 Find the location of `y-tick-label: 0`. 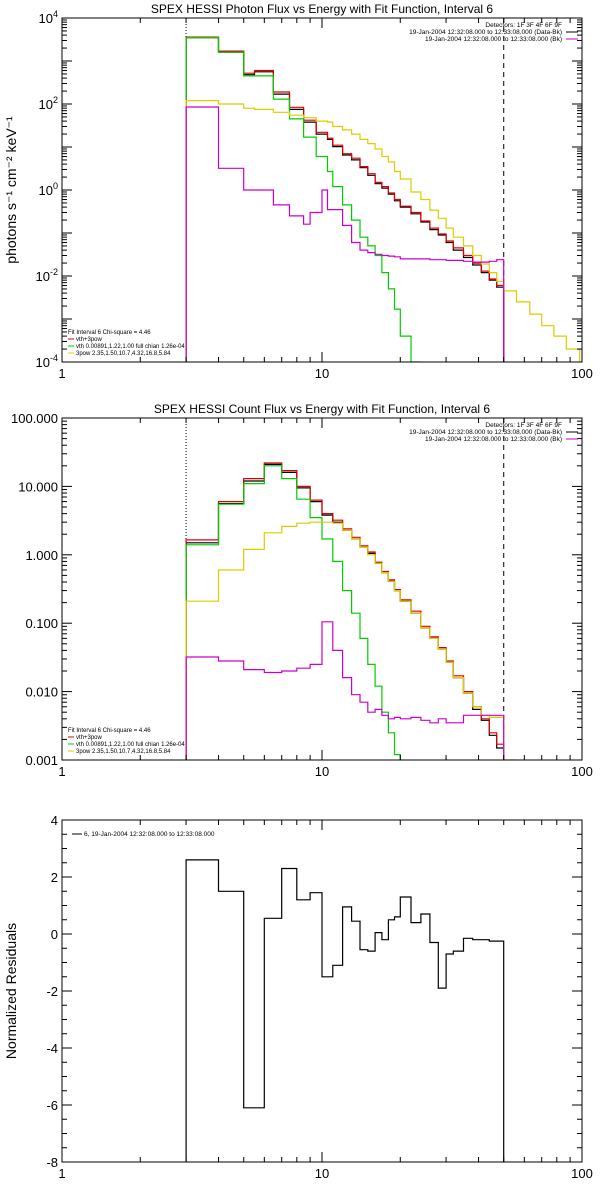

y-tick-label: 0 is located at coordinates (54, 934).